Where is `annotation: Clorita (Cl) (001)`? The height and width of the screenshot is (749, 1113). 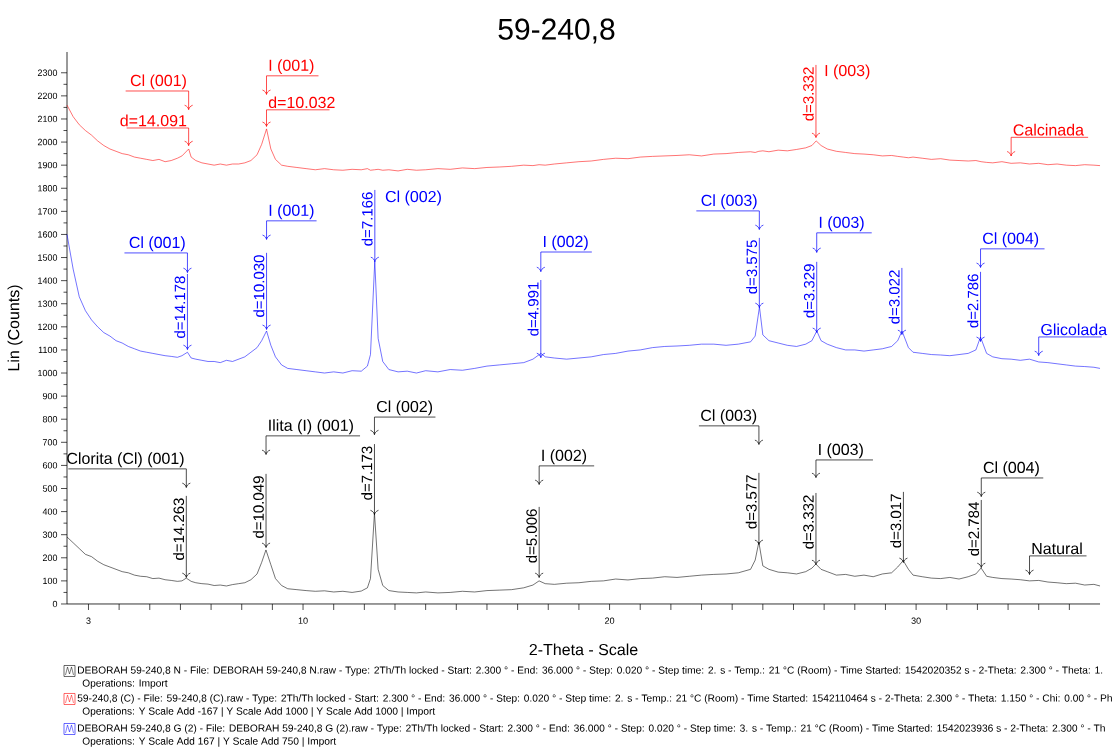 annotation: Clorita (Cl) (001) is located at coordinates (125, 460).